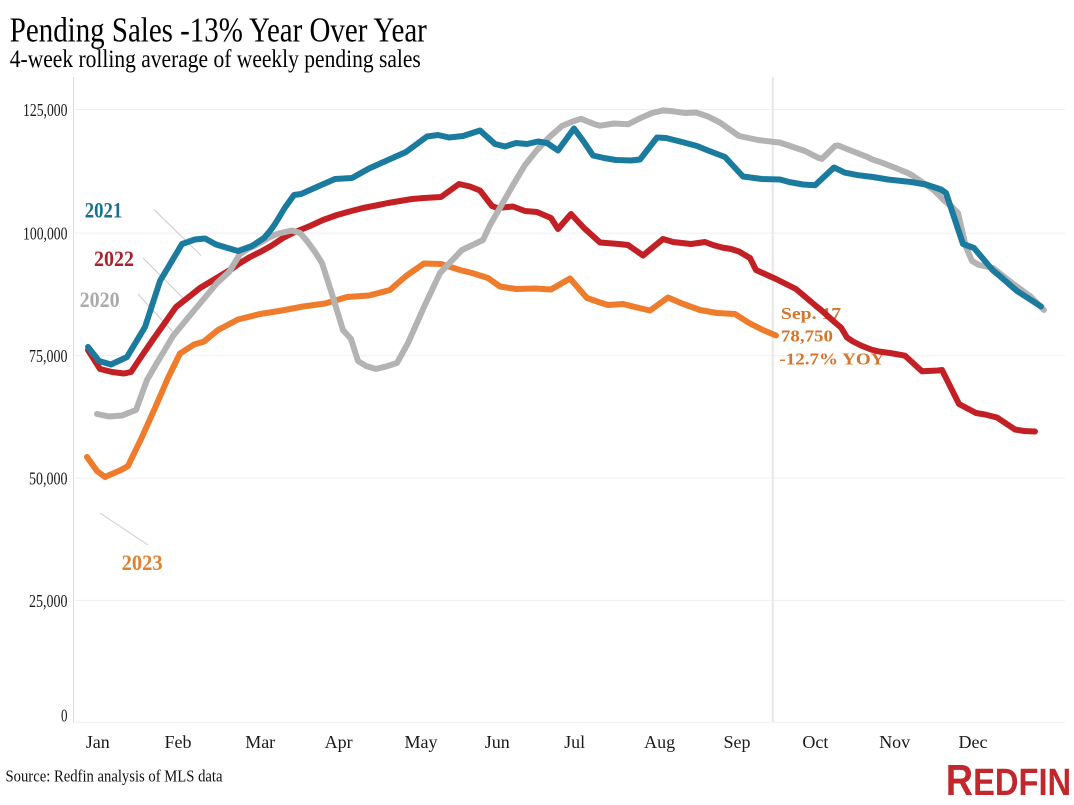 The width and height of the screenshot is (1074, 805). Describe the element at coordinates (178, 742) in the screenshot. I see `svg-text: Feb` at that location.